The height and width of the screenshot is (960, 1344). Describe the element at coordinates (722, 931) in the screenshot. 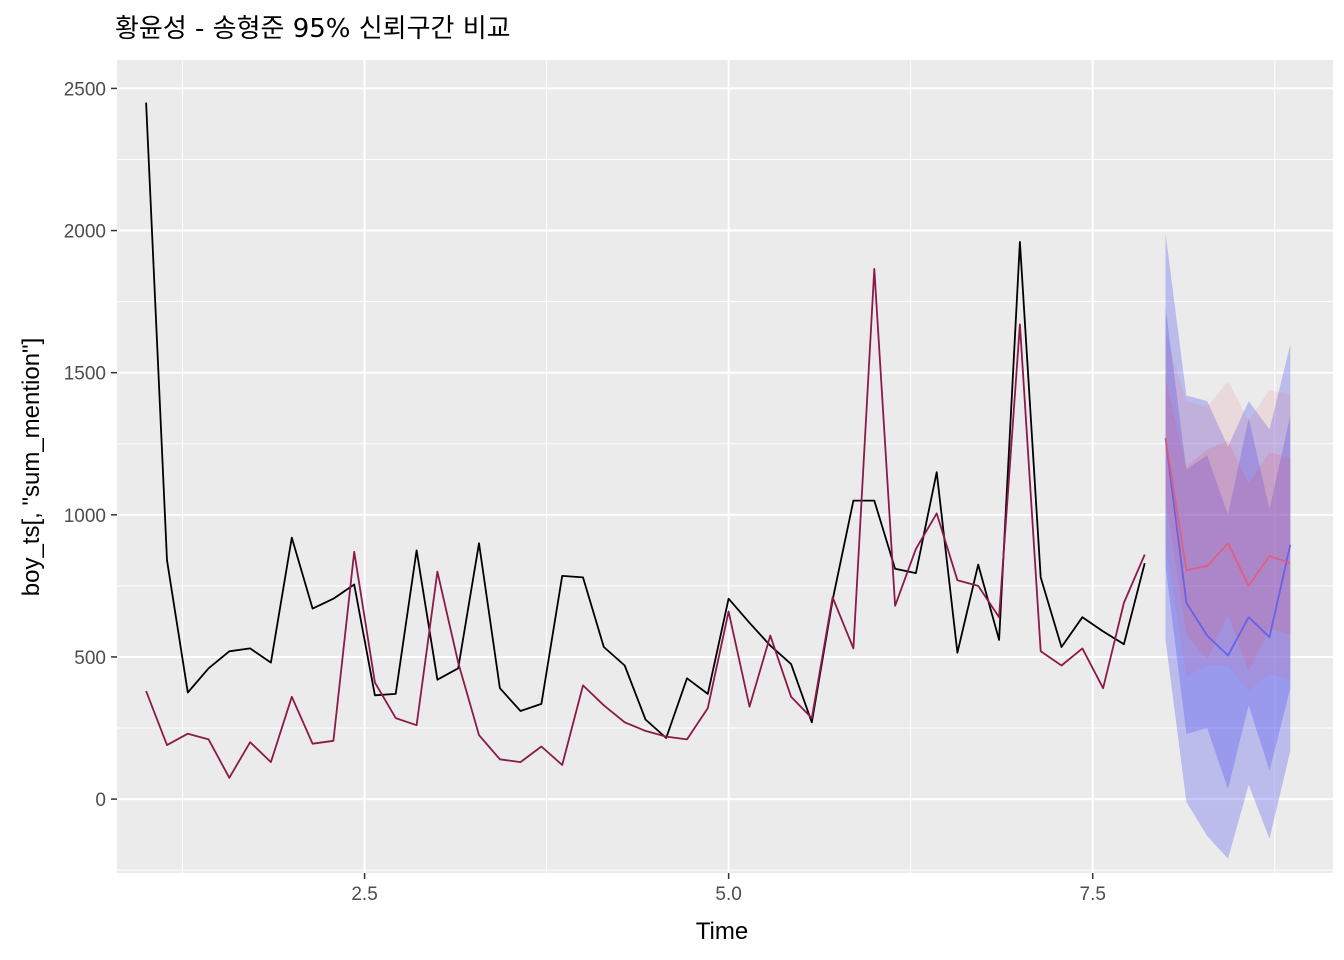

I see `x-axis-title: Time` at that location.